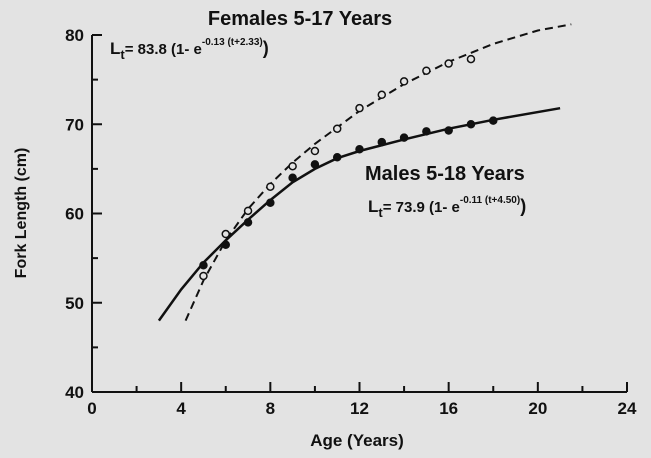 The height and width of the screenshot is (458, 651). Describe the element at coordinates (300, 19) in the screenshot. I see `annotation-title: Females 5-17 Years` at that location.